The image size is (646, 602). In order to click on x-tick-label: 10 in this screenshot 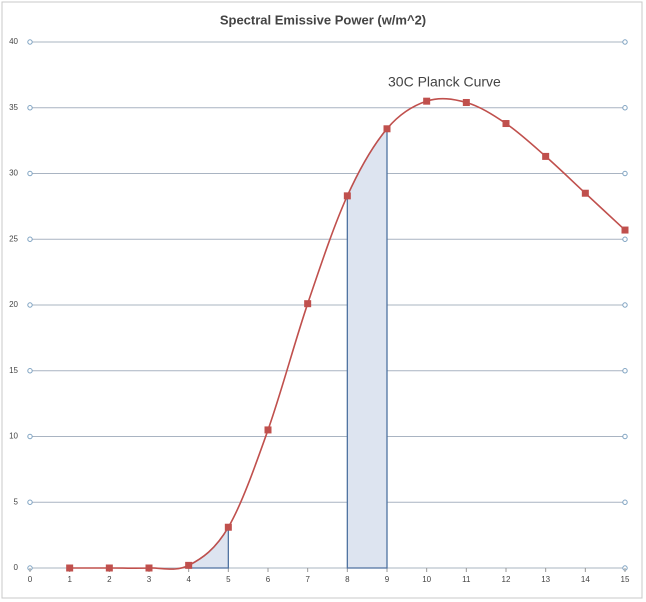, I will do `click(426, 579)`.